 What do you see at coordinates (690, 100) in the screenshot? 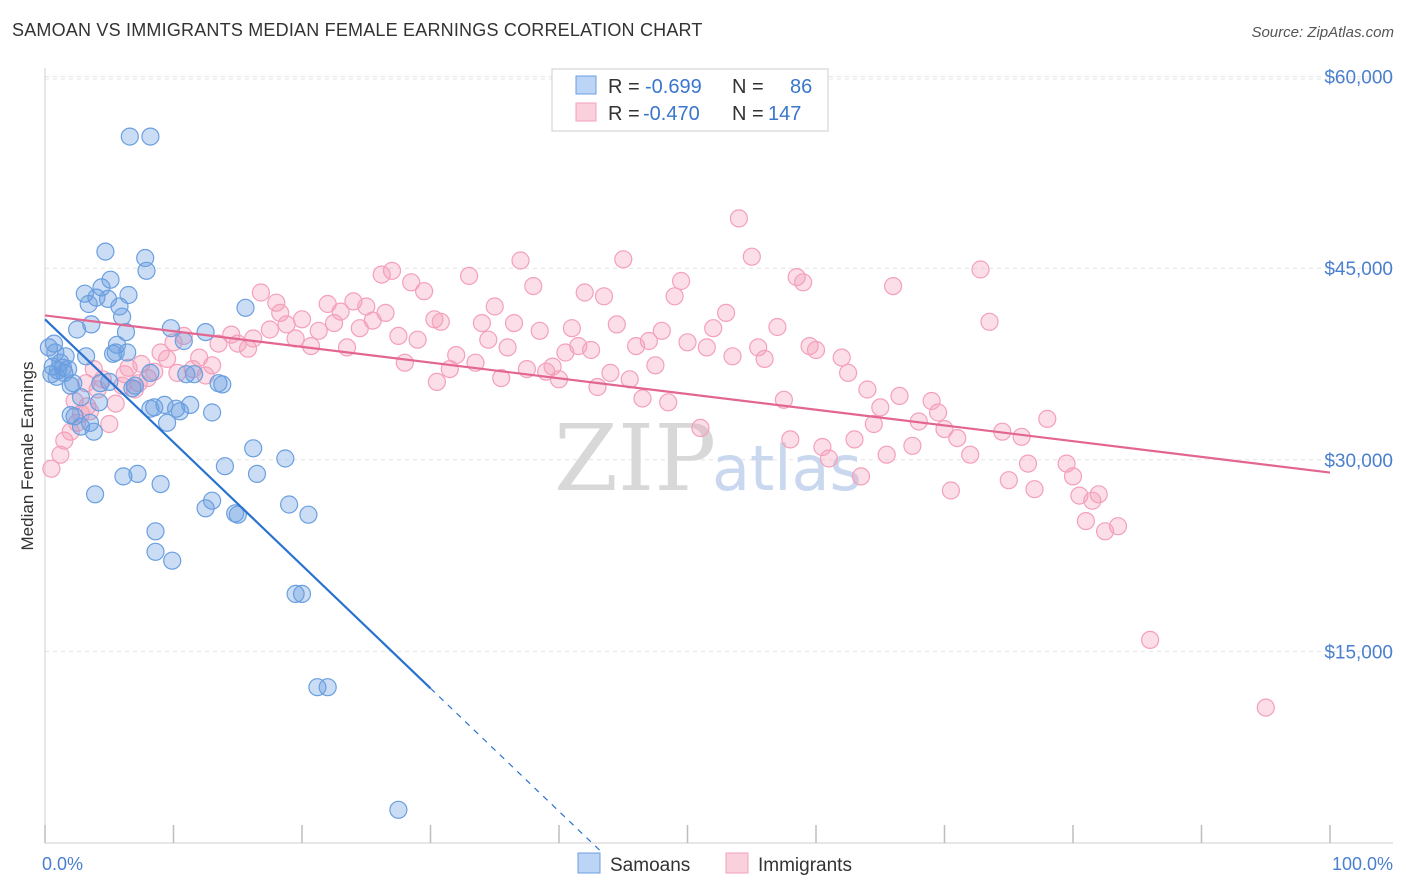
I see `stats-legend-frame` at bounding box center [690, 100].